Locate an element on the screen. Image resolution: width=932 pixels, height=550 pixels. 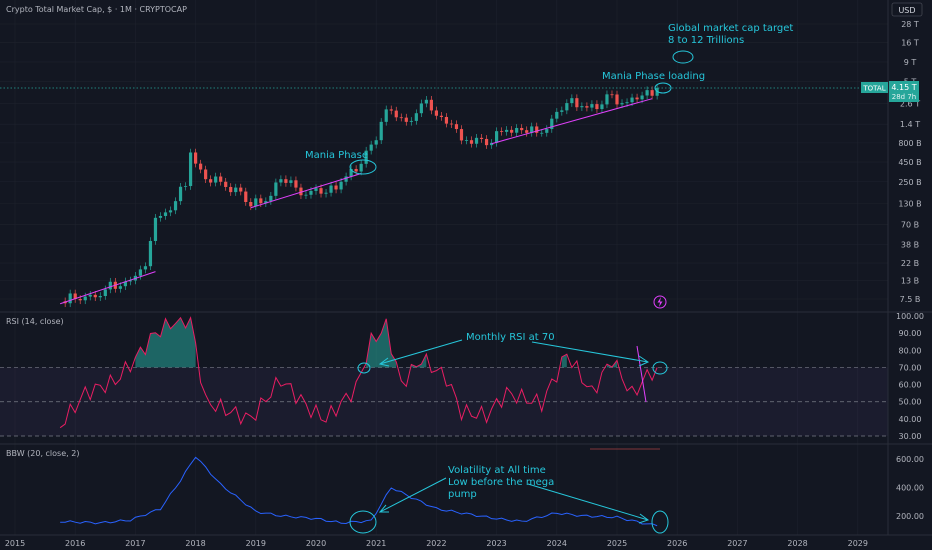
time-tick-label: 2016 is located at coordinates (75, 543).